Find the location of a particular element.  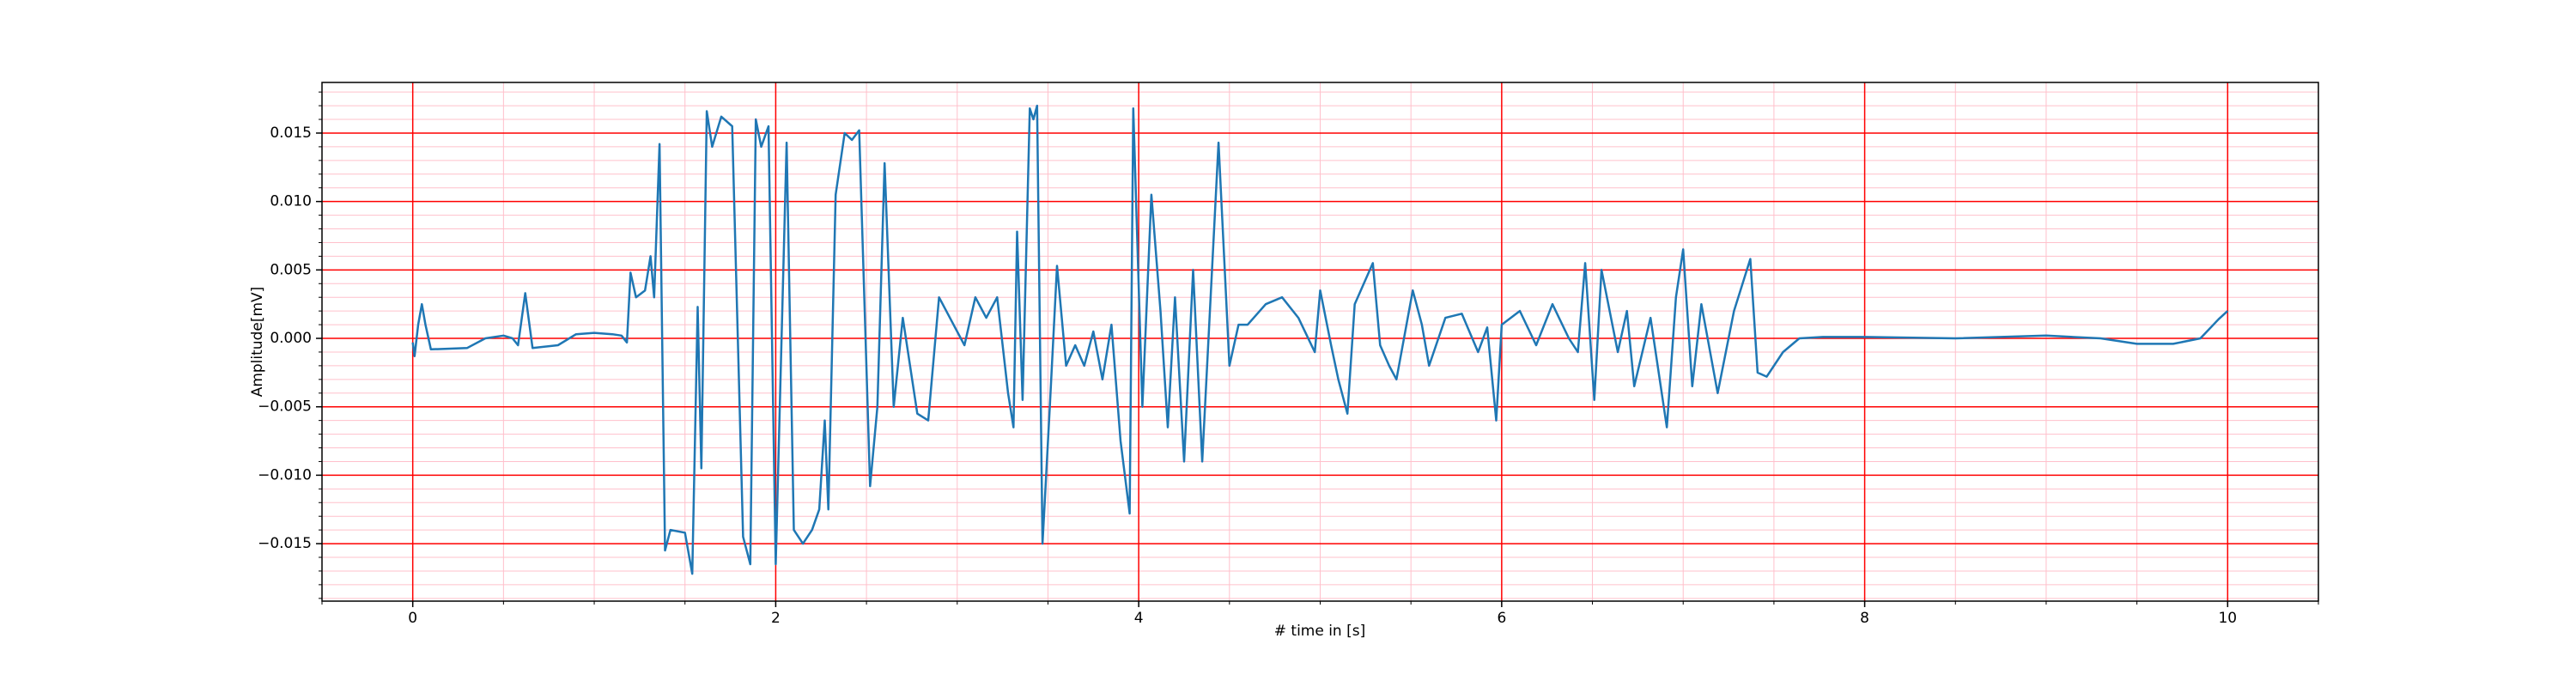

x-tick-label: 10 is located at coordinates (2228, 618).